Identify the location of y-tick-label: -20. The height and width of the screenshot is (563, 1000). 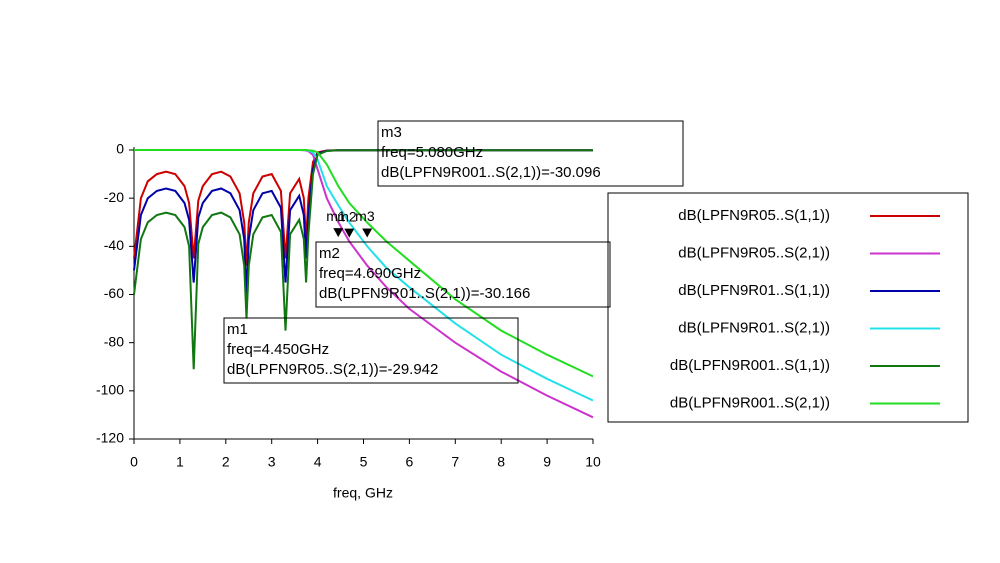
(114, 197).